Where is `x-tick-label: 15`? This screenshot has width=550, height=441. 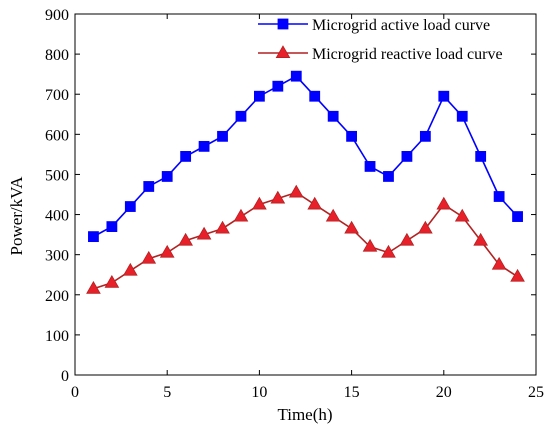 x-tick-label: 15 is located at coordinates (352, 392).